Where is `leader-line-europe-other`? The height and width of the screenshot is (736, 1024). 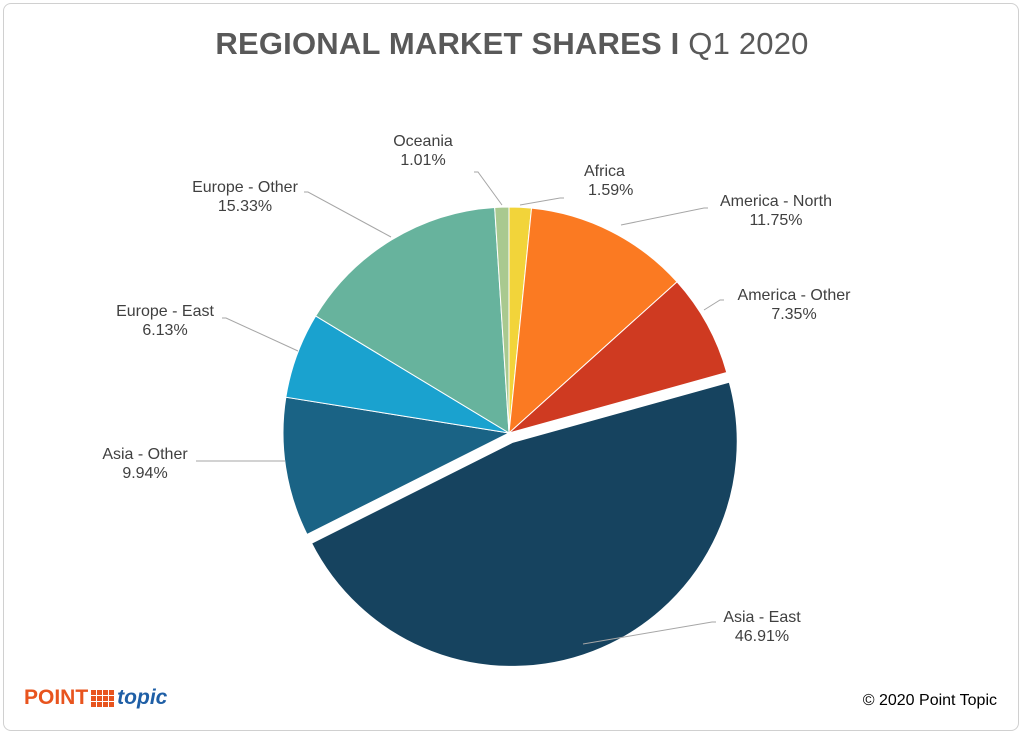 leader-line-europe-other is located at coordinates (348, 214).